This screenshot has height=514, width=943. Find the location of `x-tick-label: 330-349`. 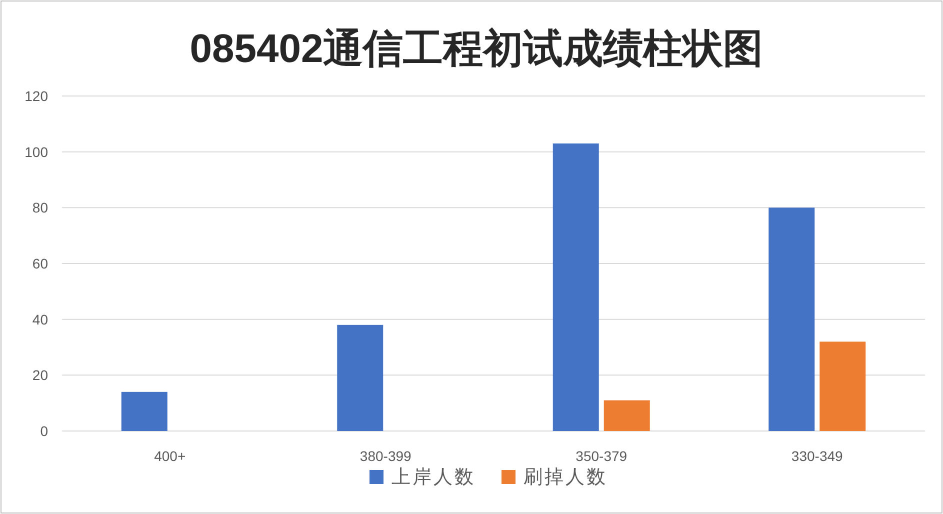

x-tick-label: 330-349 is located at coordinates (817, 456).